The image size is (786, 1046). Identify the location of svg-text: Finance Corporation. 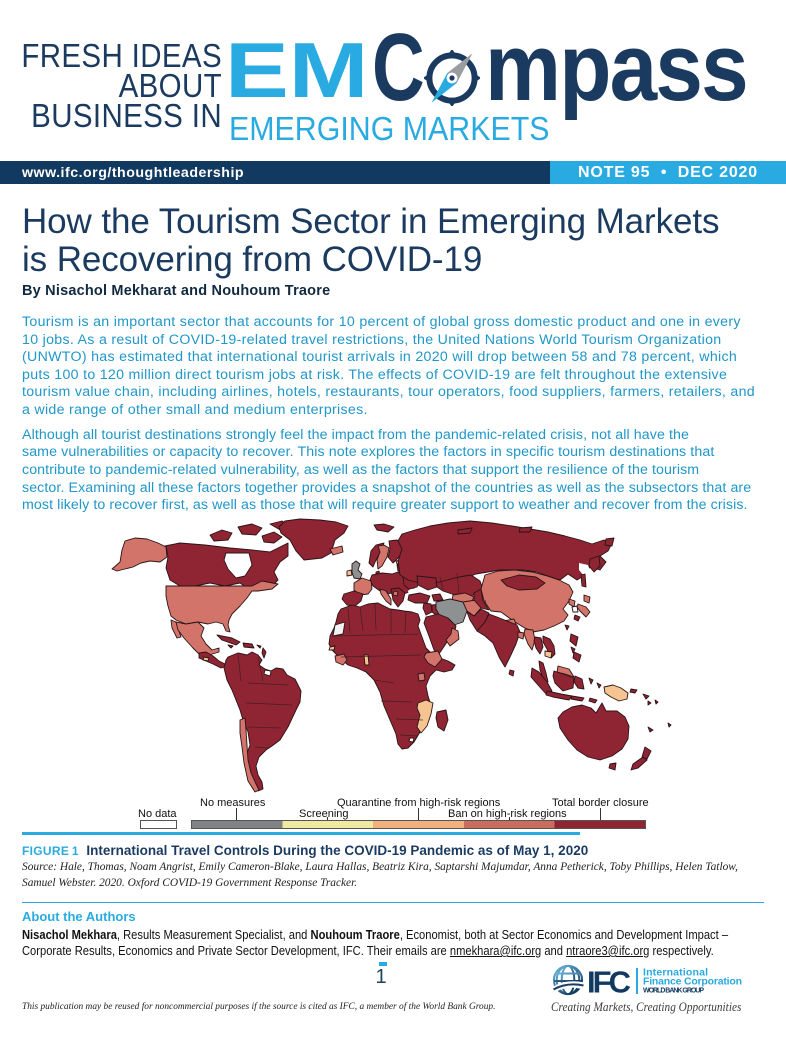
(692, 981).